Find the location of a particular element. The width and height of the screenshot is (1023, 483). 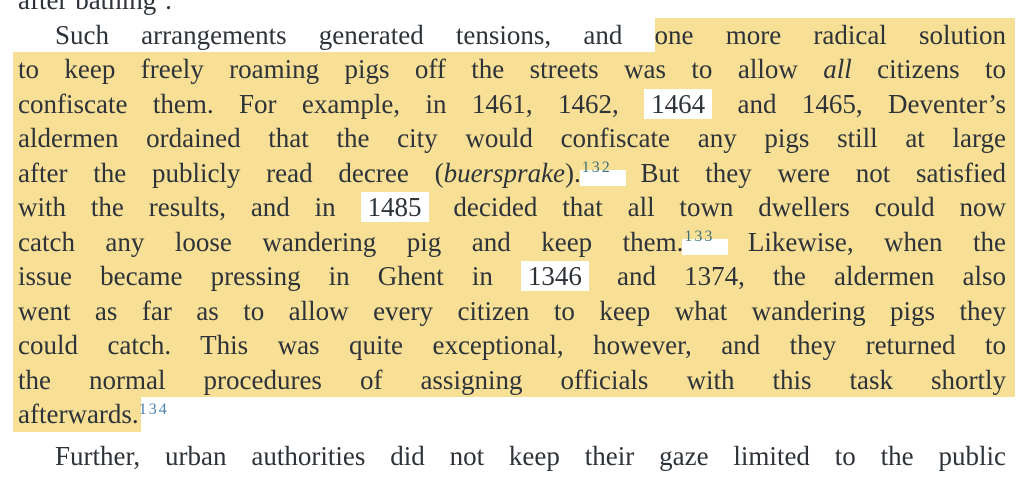

highlight-span-end: afterwards. is located at coordinates (77, 414).